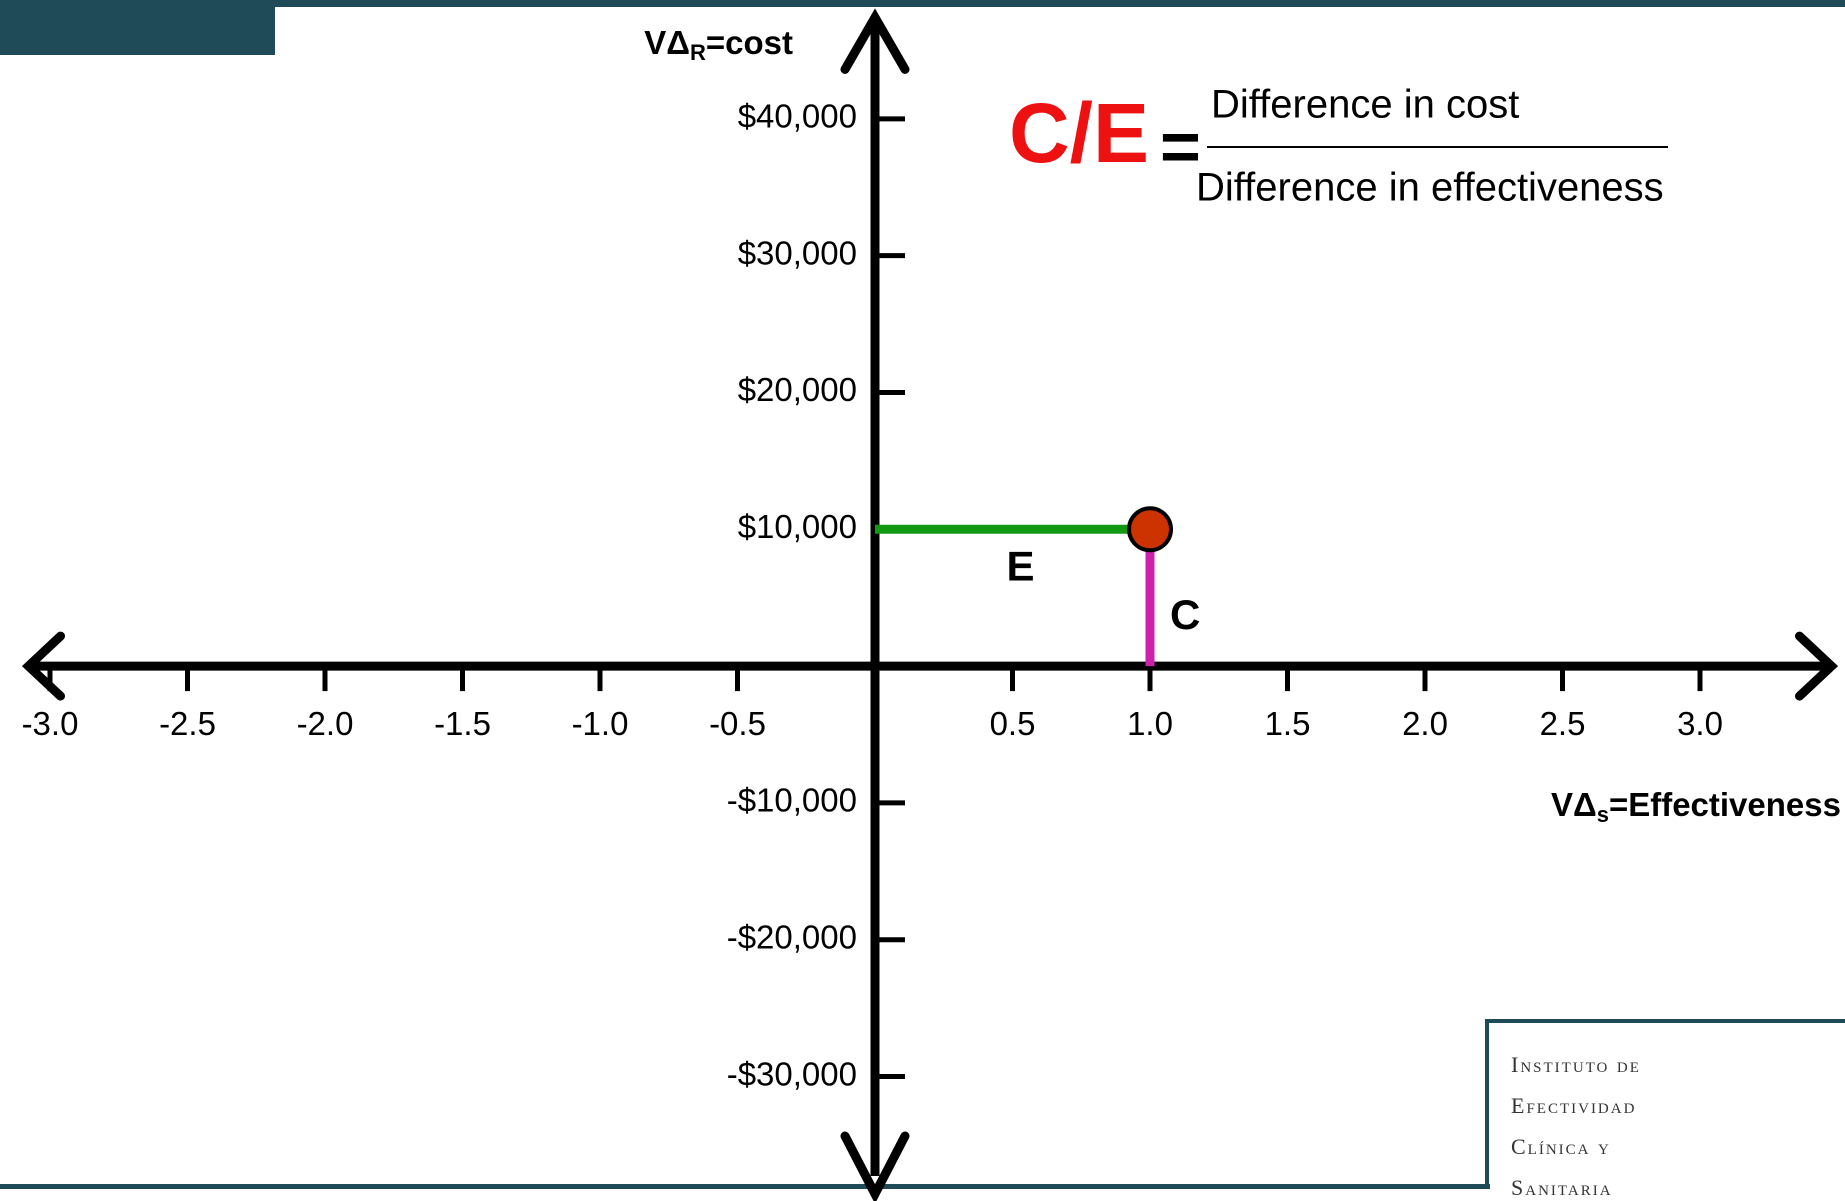 This screenshot has height=1201, width=1845. I want to click on logo-line: Clínica y, so click(1561, 1146).